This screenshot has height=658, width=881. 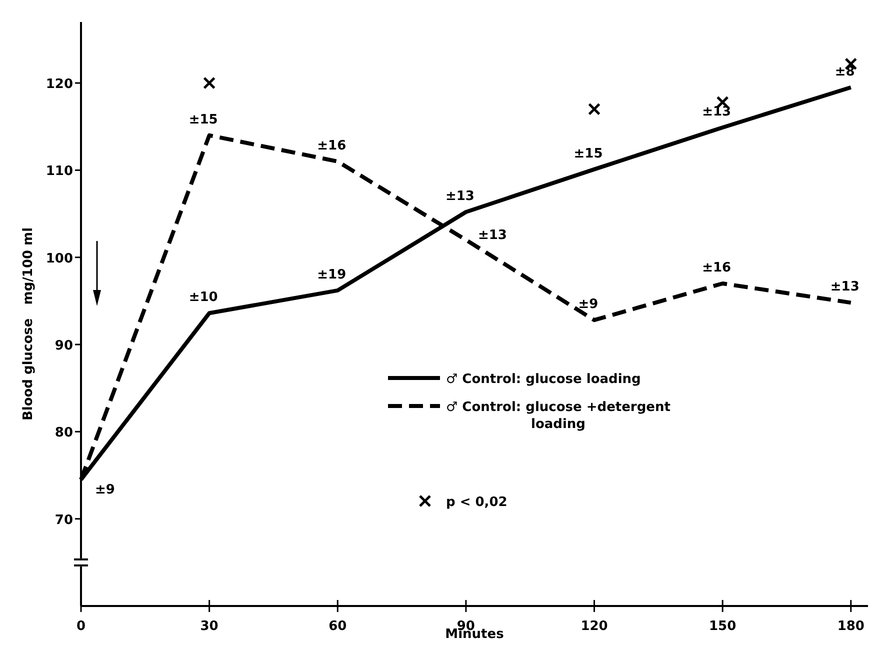 What do you see at coordinates (474, 634) in the screenshot?
I see `x-axis-title: Minutes` at bounding box center [474, 634].